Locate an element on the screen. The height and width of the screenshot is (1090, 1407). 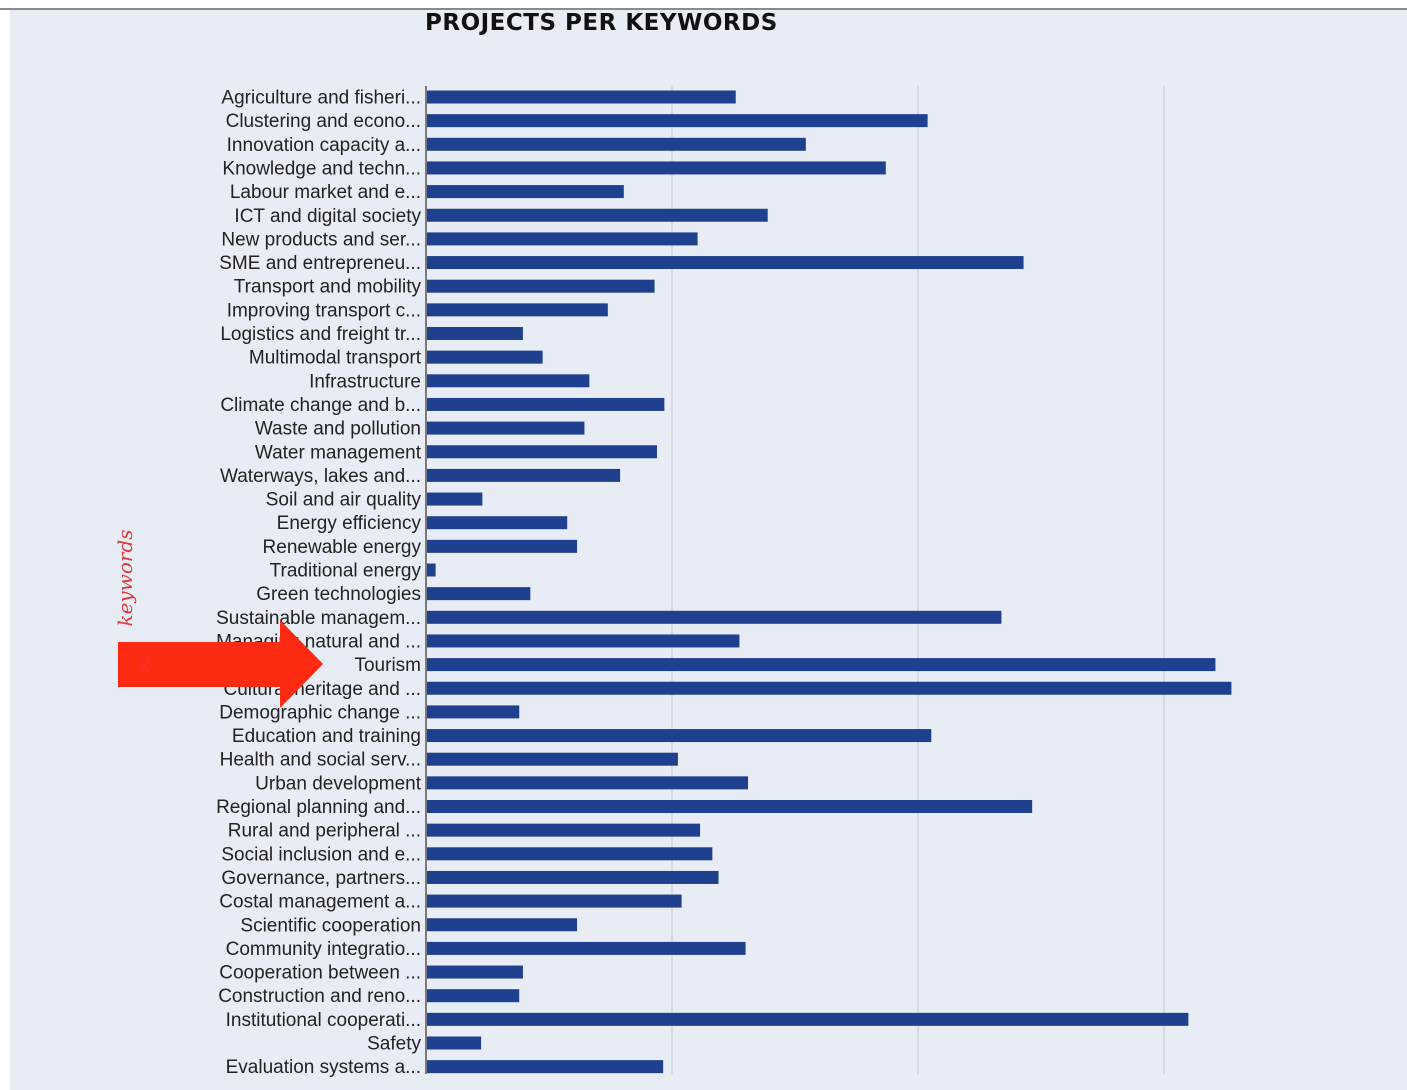
category-label-13: Infrastructure is located at coordinates (365, 381).